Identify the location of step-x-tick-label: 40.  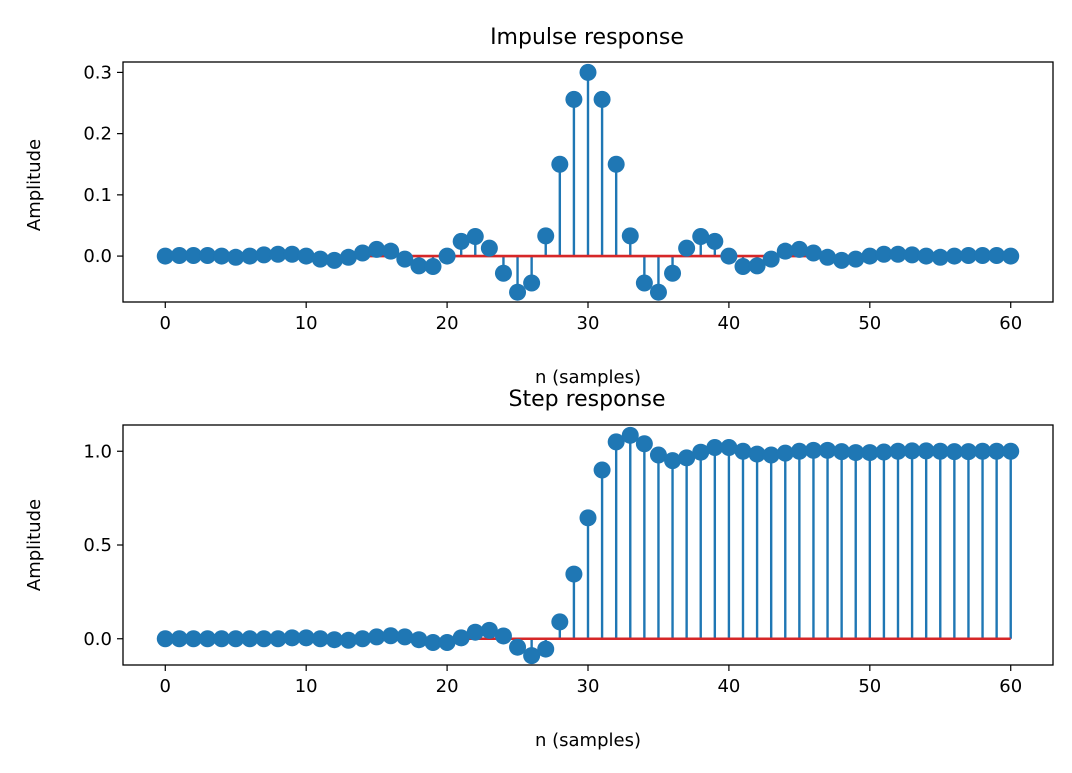
(728, 686).